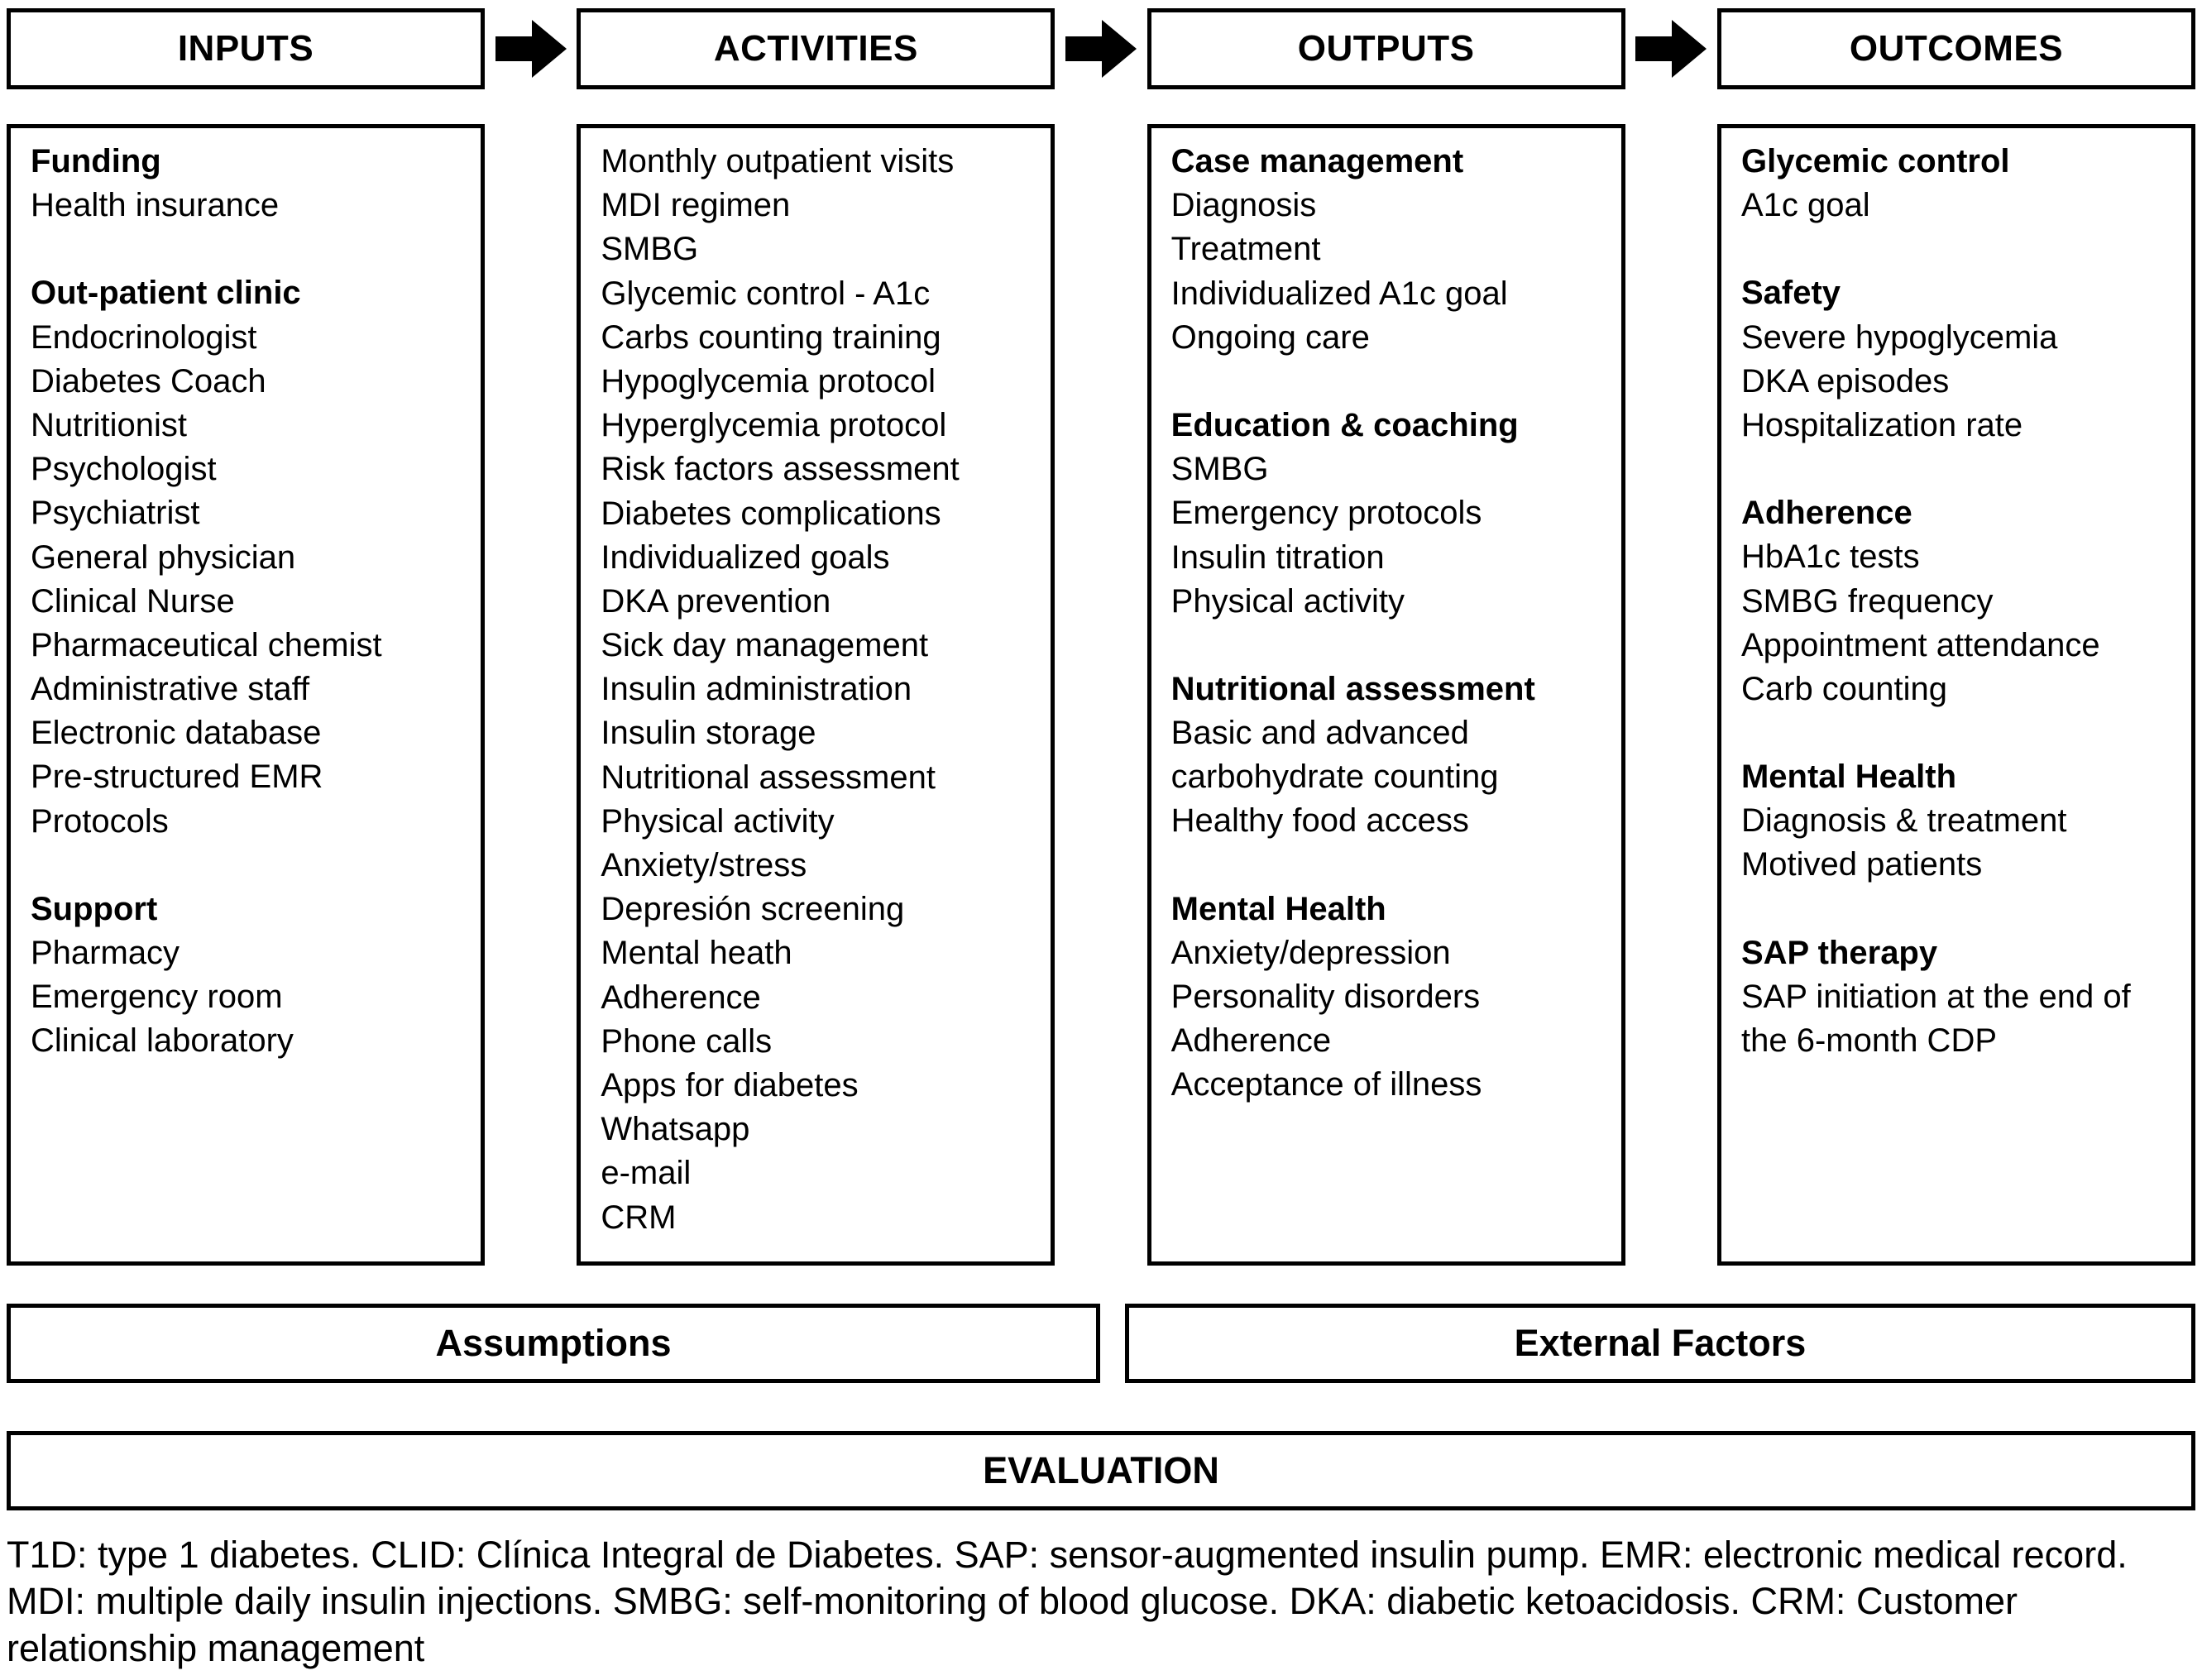 The height and width of the screenshot is (1680, 2202). I want to click on group-item: Individualized goals, so click(745, 557).